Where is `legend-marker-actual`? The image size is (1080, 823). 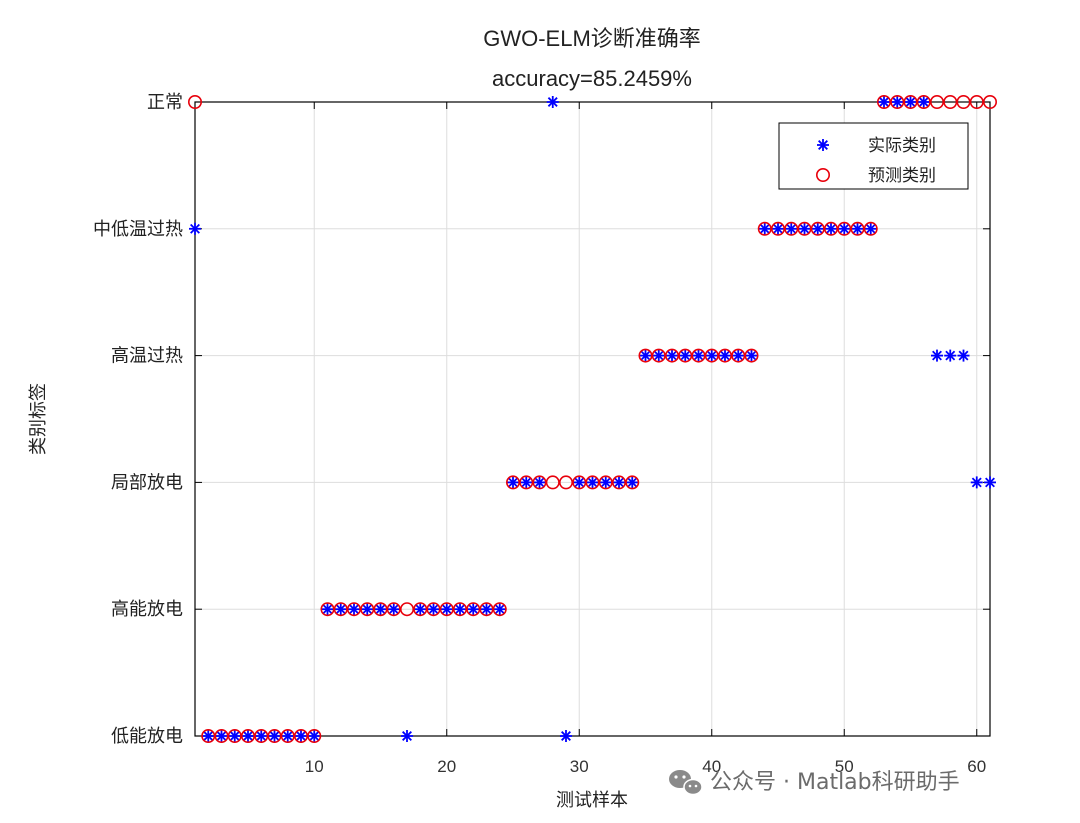
legend-marker-actual is located at coordinates (823, 145).